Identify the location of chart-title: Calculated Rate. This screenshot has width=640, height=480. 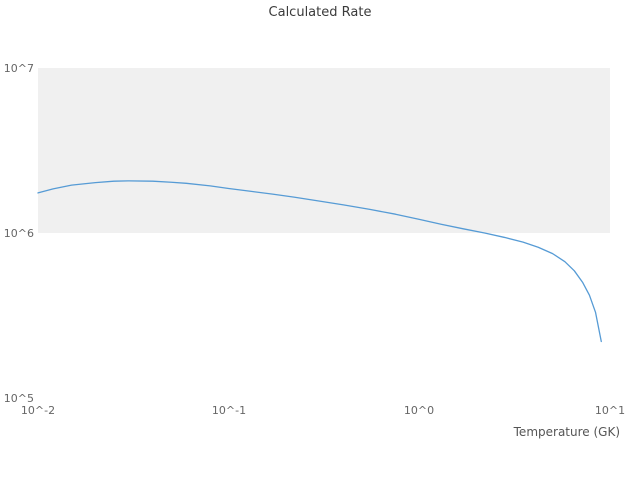
(320, 12).